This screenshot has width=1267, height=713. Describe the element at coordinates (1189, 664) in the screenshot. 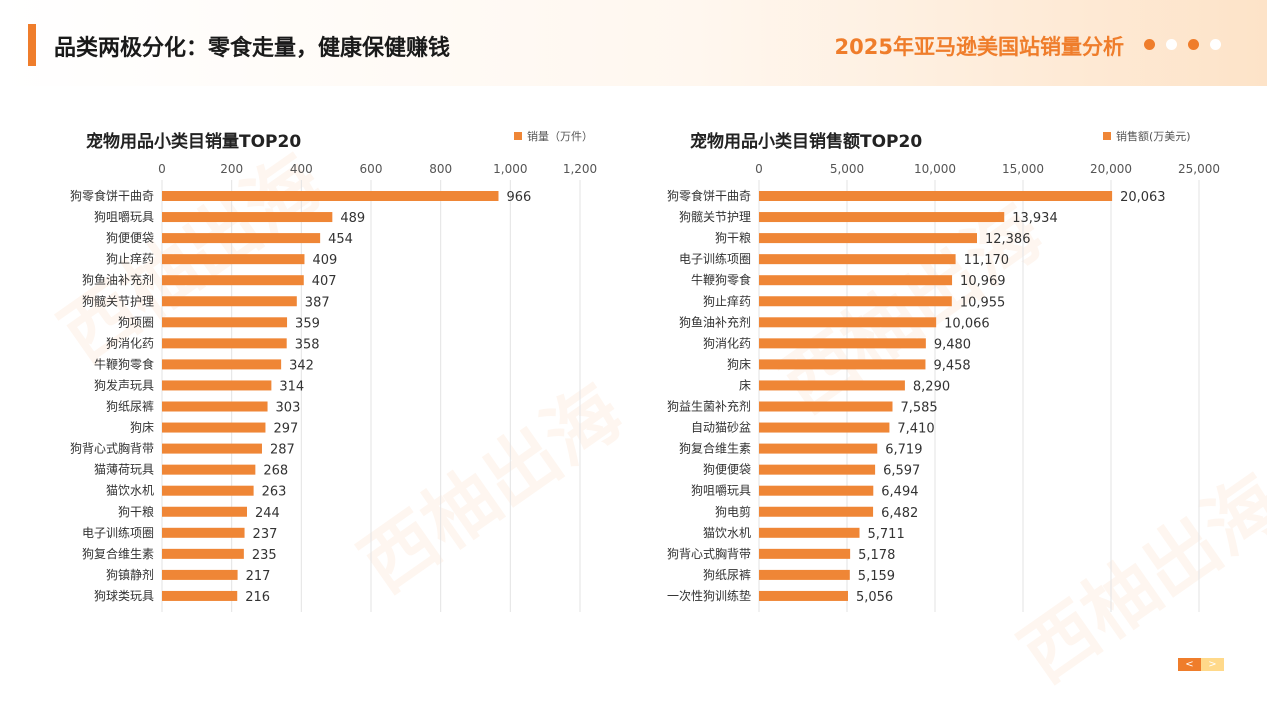

I see `prev-page-button: <` at that location.